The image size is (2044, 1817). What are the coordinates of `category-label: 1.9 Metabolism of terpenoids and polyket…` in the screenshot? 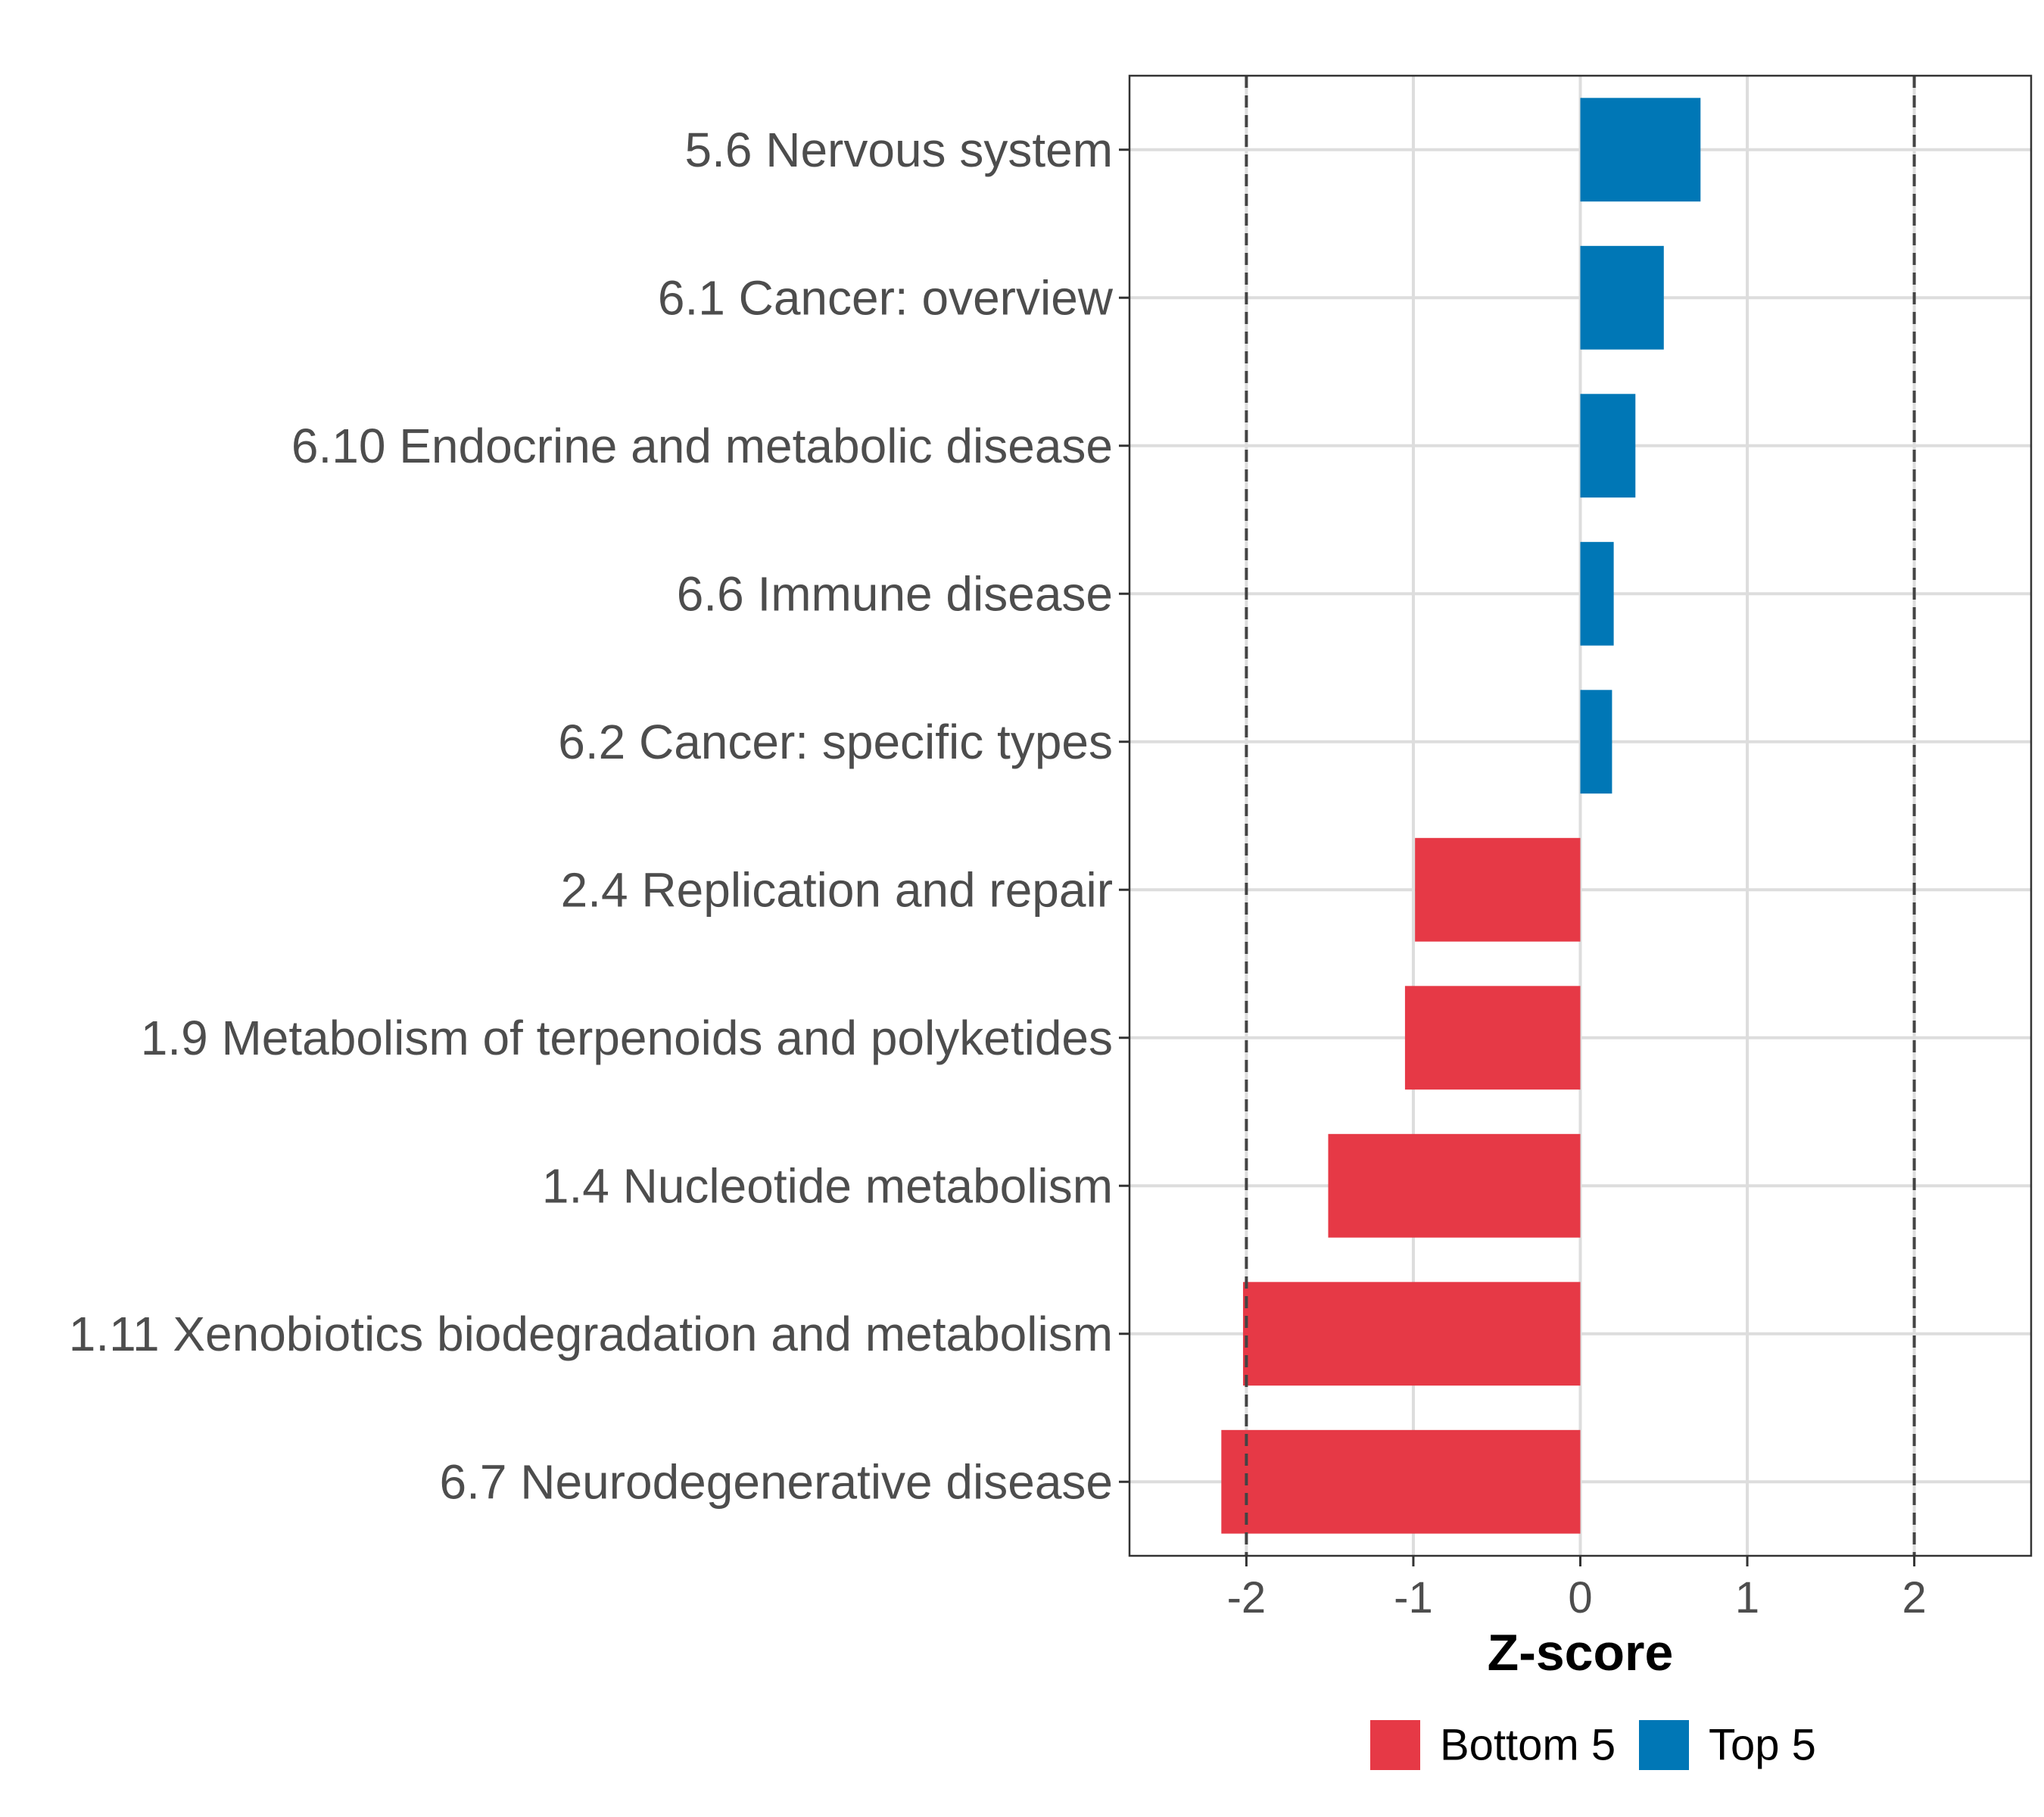 It's located at (627, 1038).